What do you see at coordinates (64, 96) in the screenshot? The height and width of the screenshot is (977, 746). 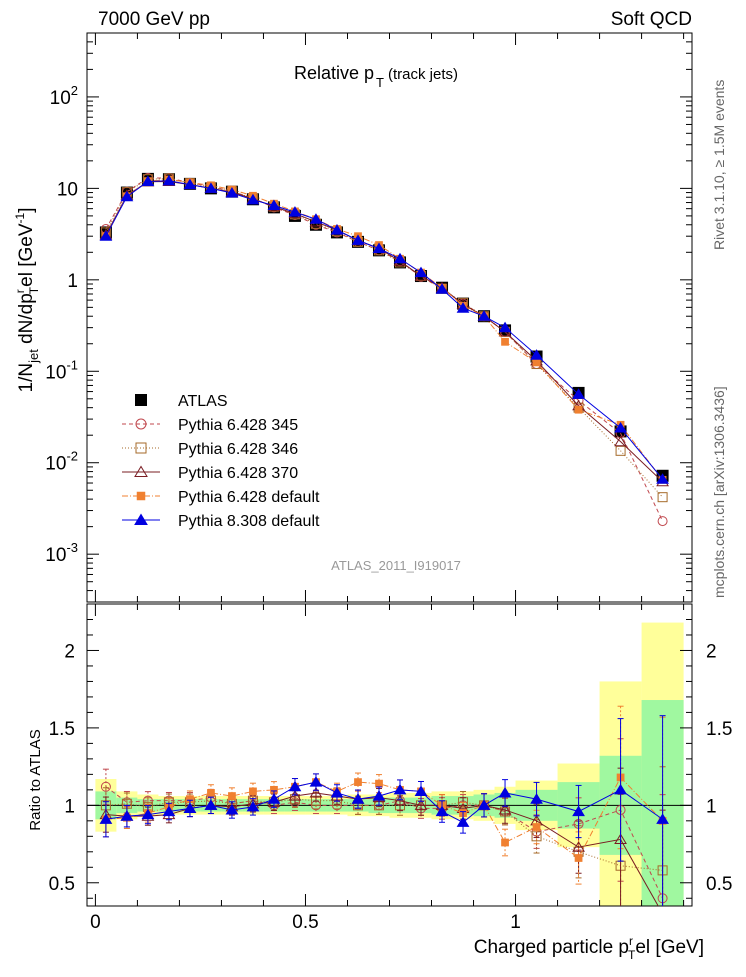 I see `y-tick-label: 10²` at bounding box center [64, 96].